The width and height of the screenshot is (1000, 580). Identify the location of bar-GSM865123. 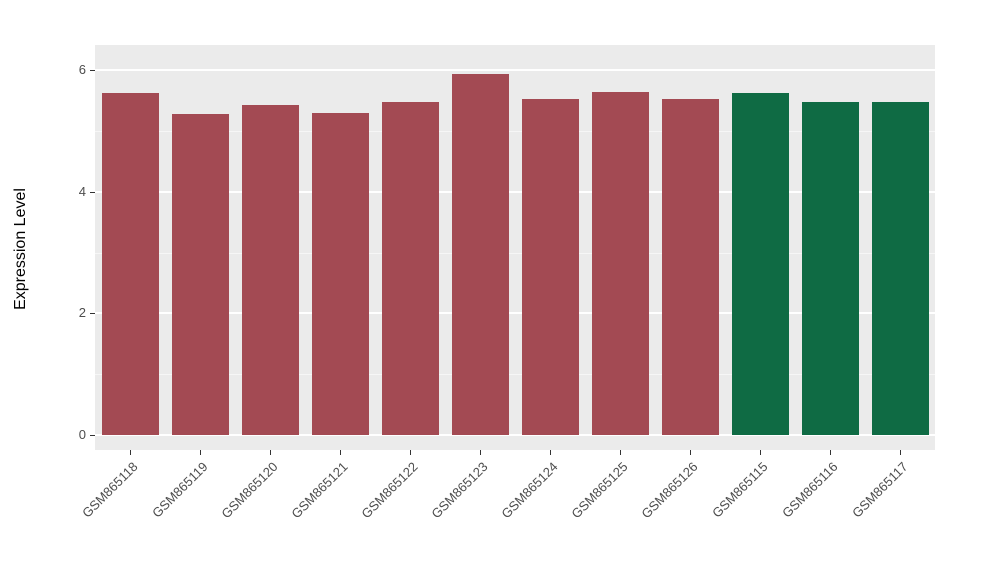
(480, 254).